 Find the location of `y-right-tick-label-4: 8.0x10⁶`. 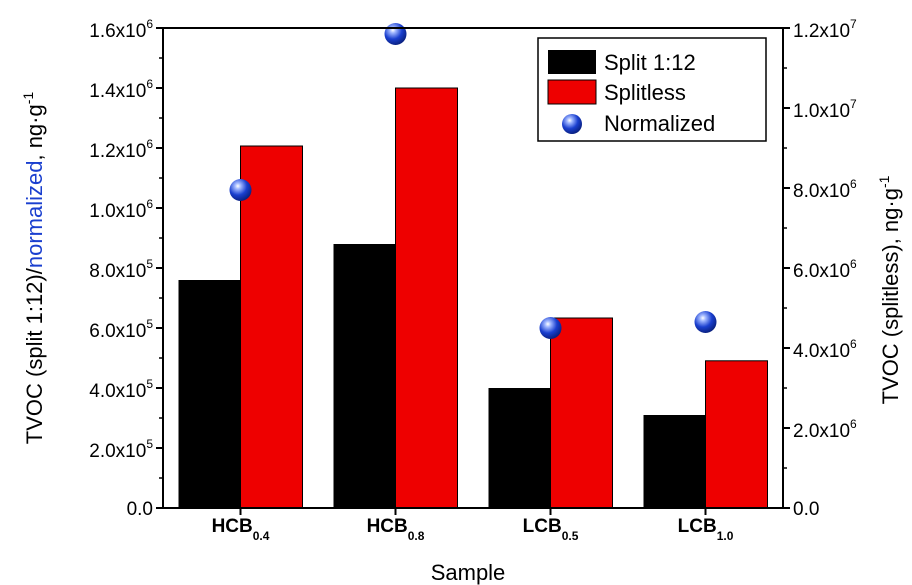

y-right-tick-label-4: 8.0x10⁶ is located at coordinates (825, 189).